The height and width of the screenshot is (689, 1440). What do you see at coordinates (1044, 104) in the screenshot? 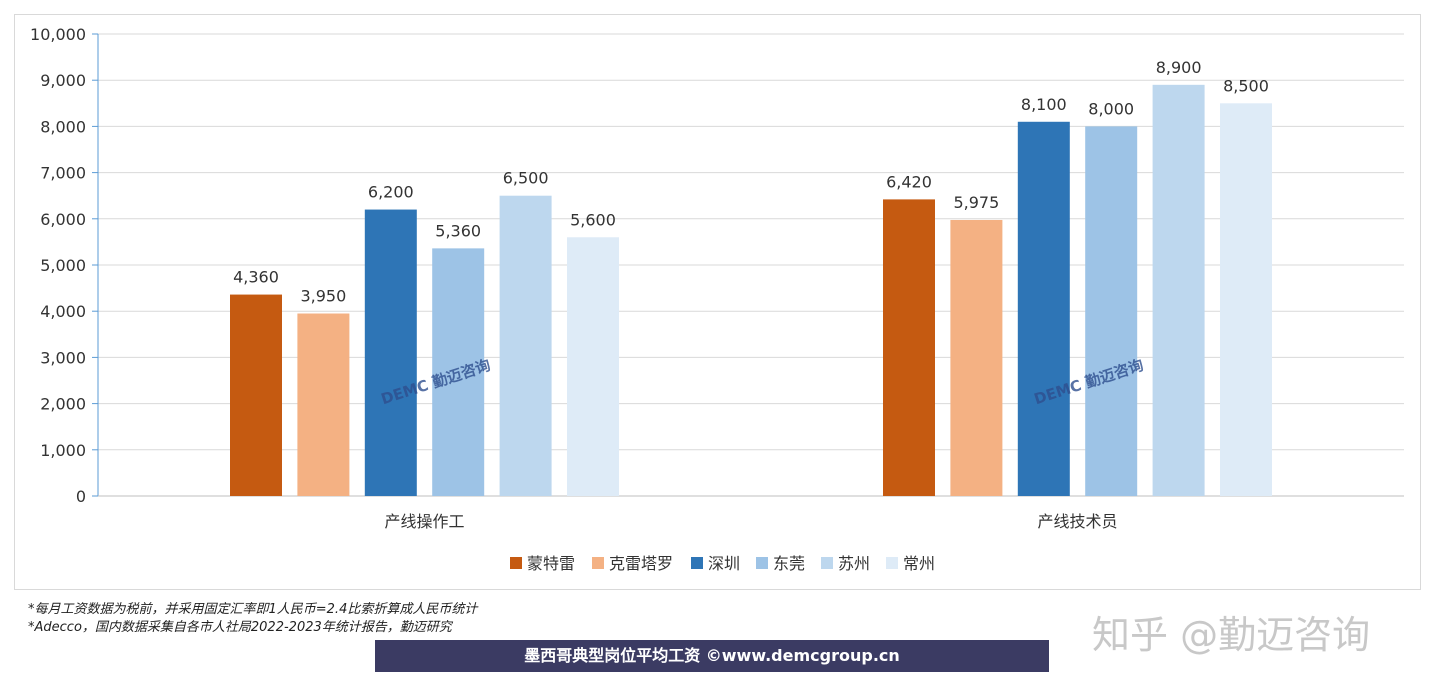
I see `data-label: 8,100` at bounding box center [1044, 104].